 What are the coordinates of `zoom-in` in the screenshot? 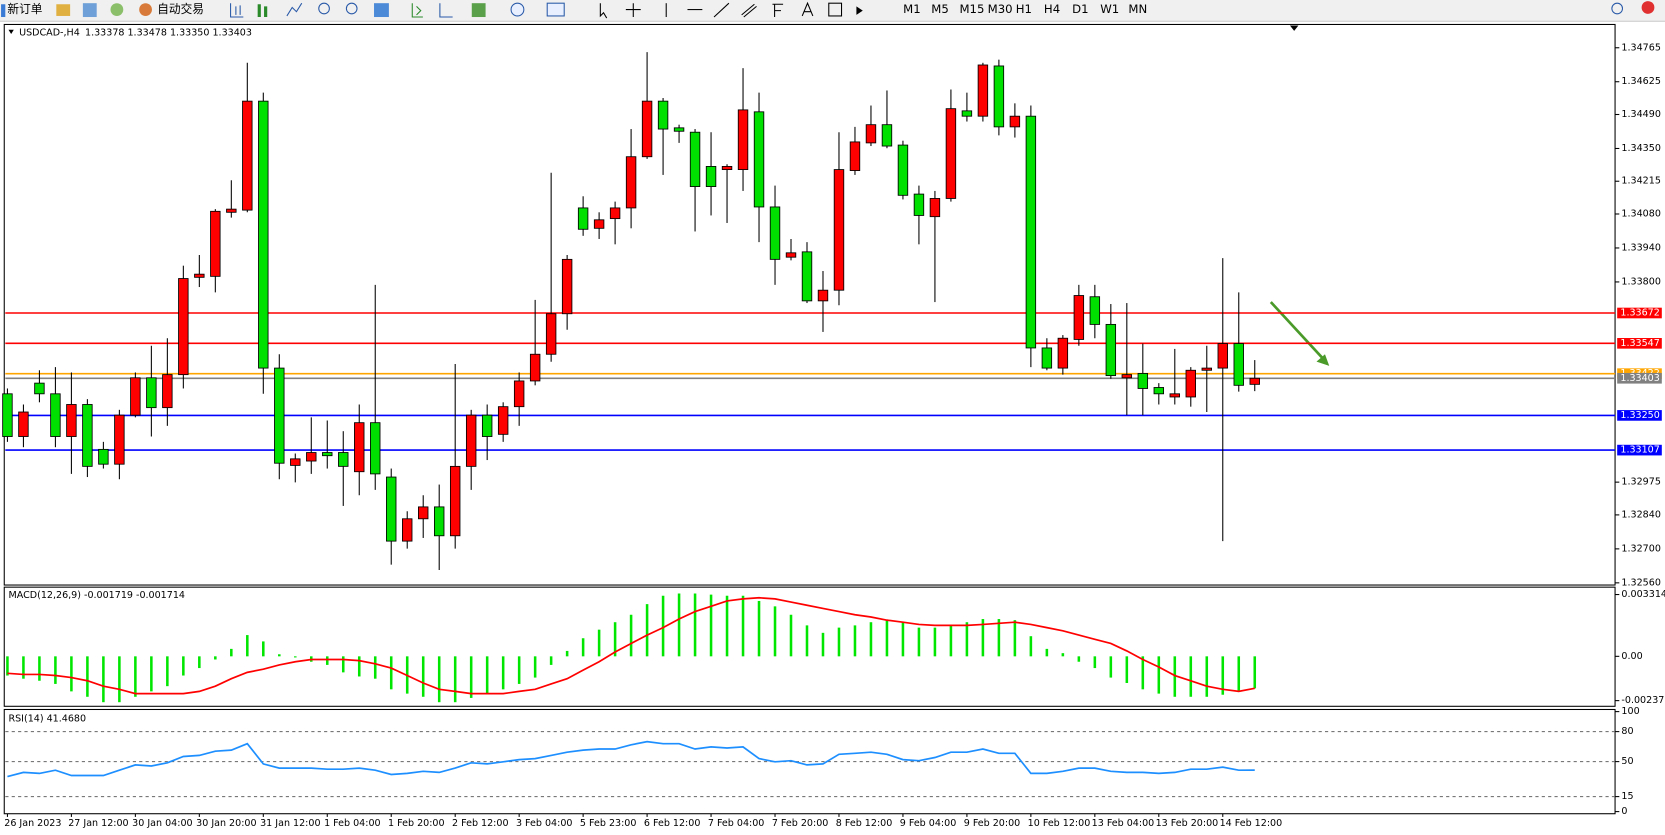 It's located at (324, 8).